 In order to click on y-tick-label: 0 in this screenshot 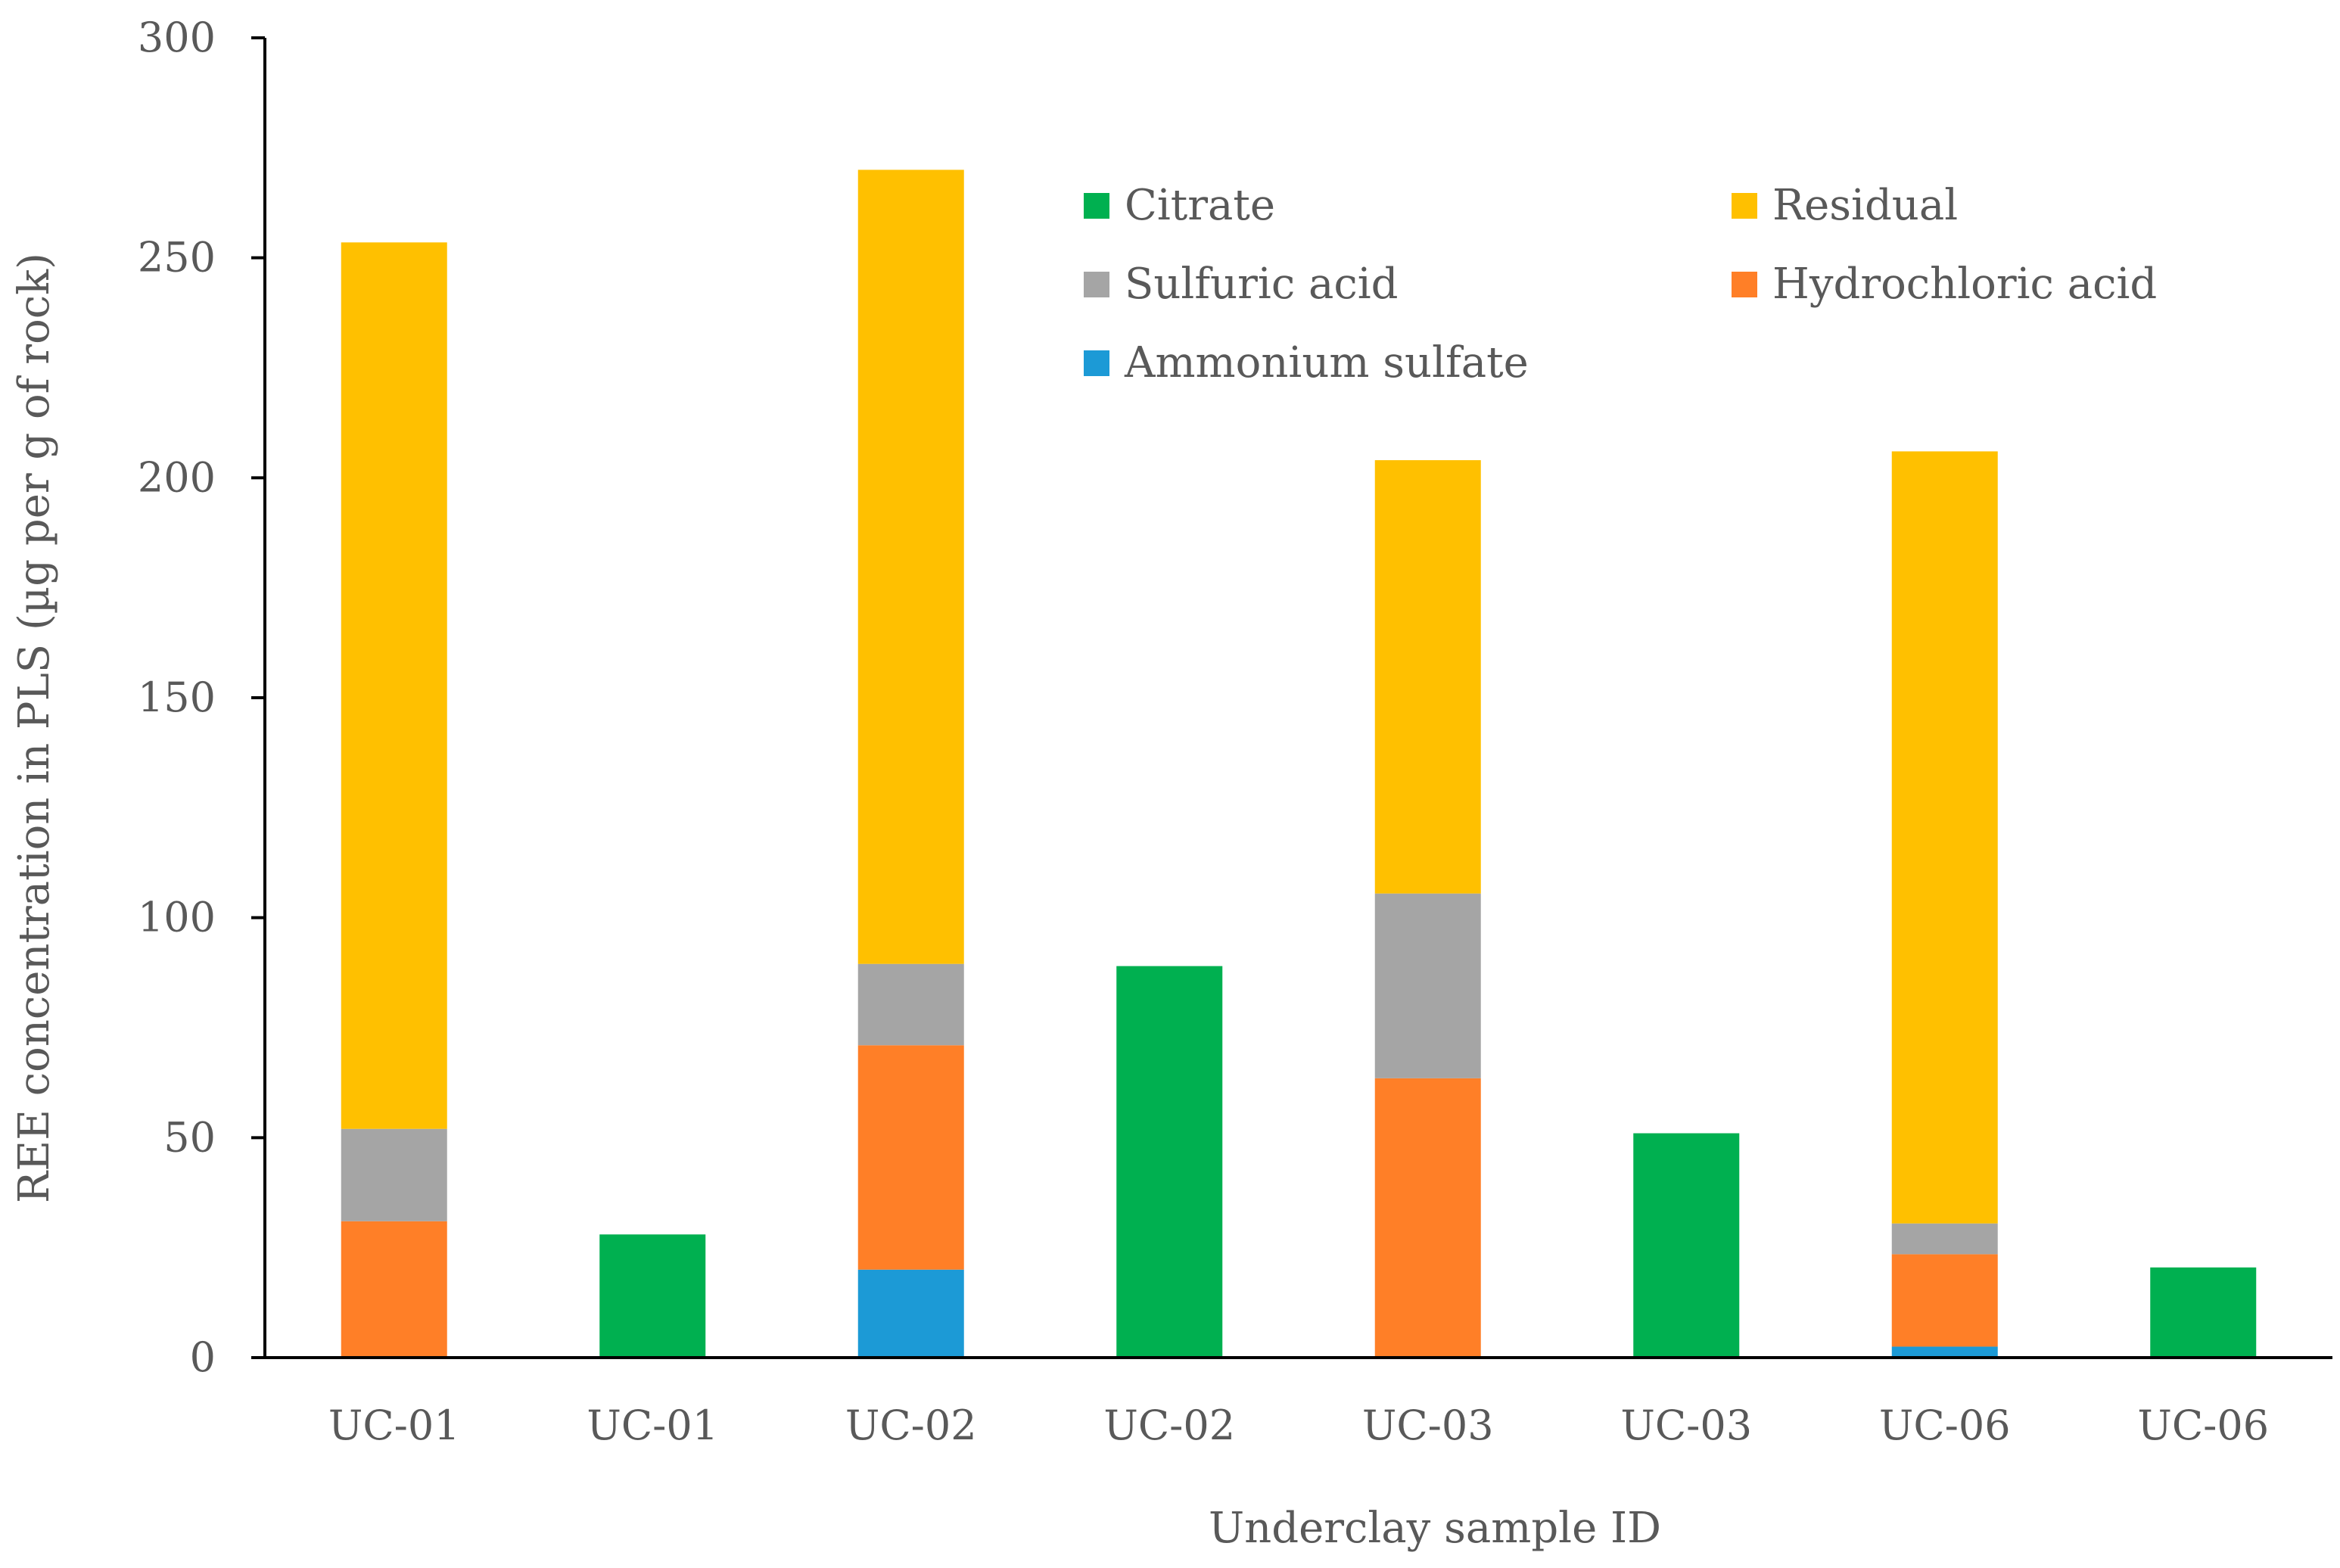, I will do `click(203, 1357)`.